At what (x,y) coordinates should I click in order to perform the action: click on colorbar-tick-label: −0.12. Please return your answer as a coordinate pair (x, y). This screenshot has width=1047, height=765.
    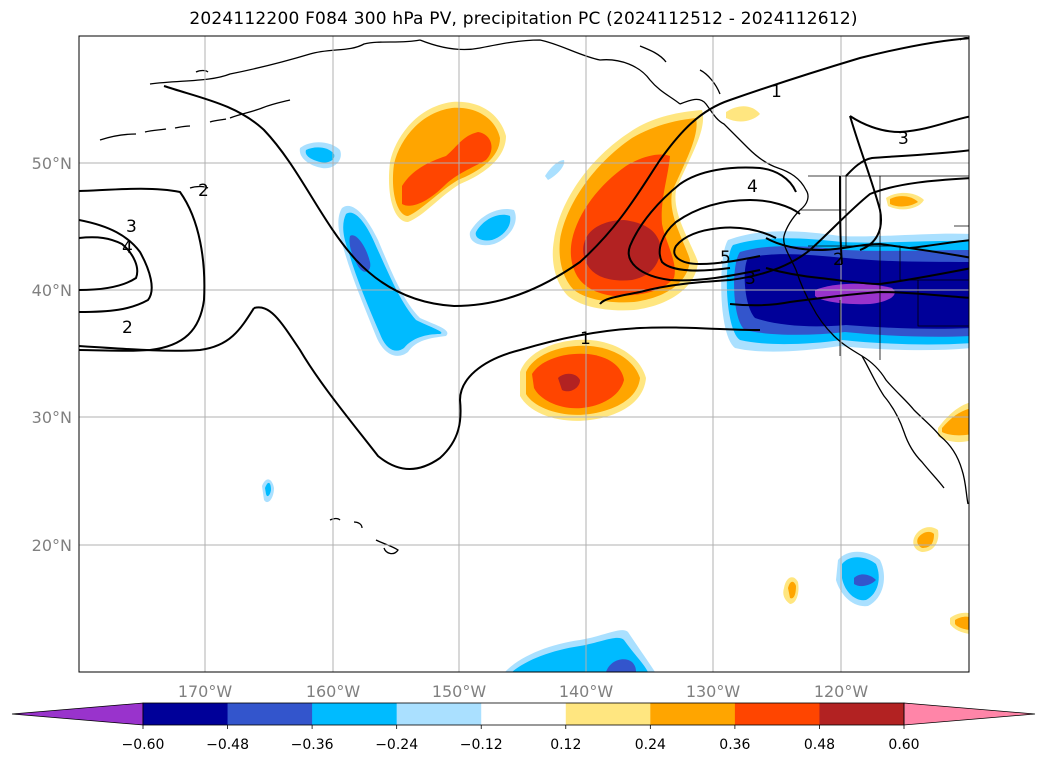
    Looking at the image, I should click on (481, 745).